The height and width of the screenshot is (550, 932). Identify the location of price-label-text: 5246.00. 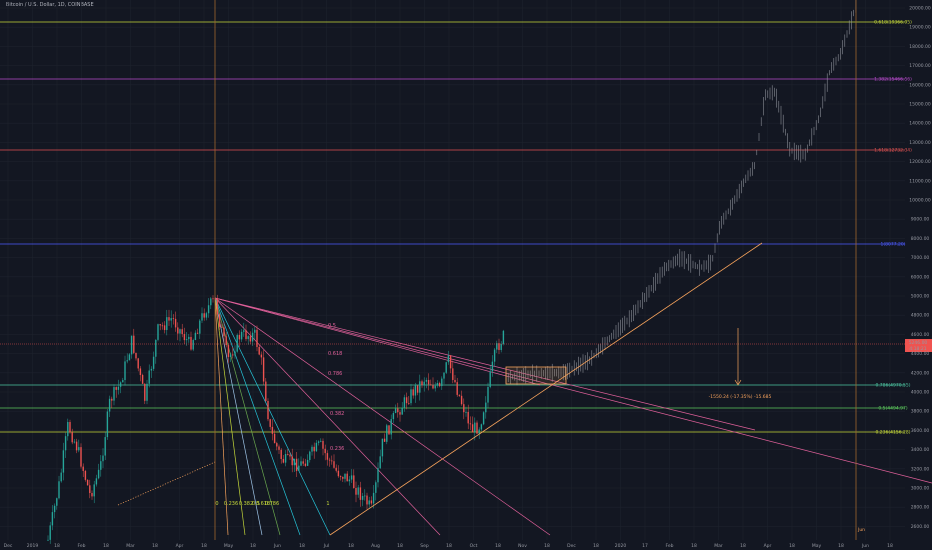
(918, 343).